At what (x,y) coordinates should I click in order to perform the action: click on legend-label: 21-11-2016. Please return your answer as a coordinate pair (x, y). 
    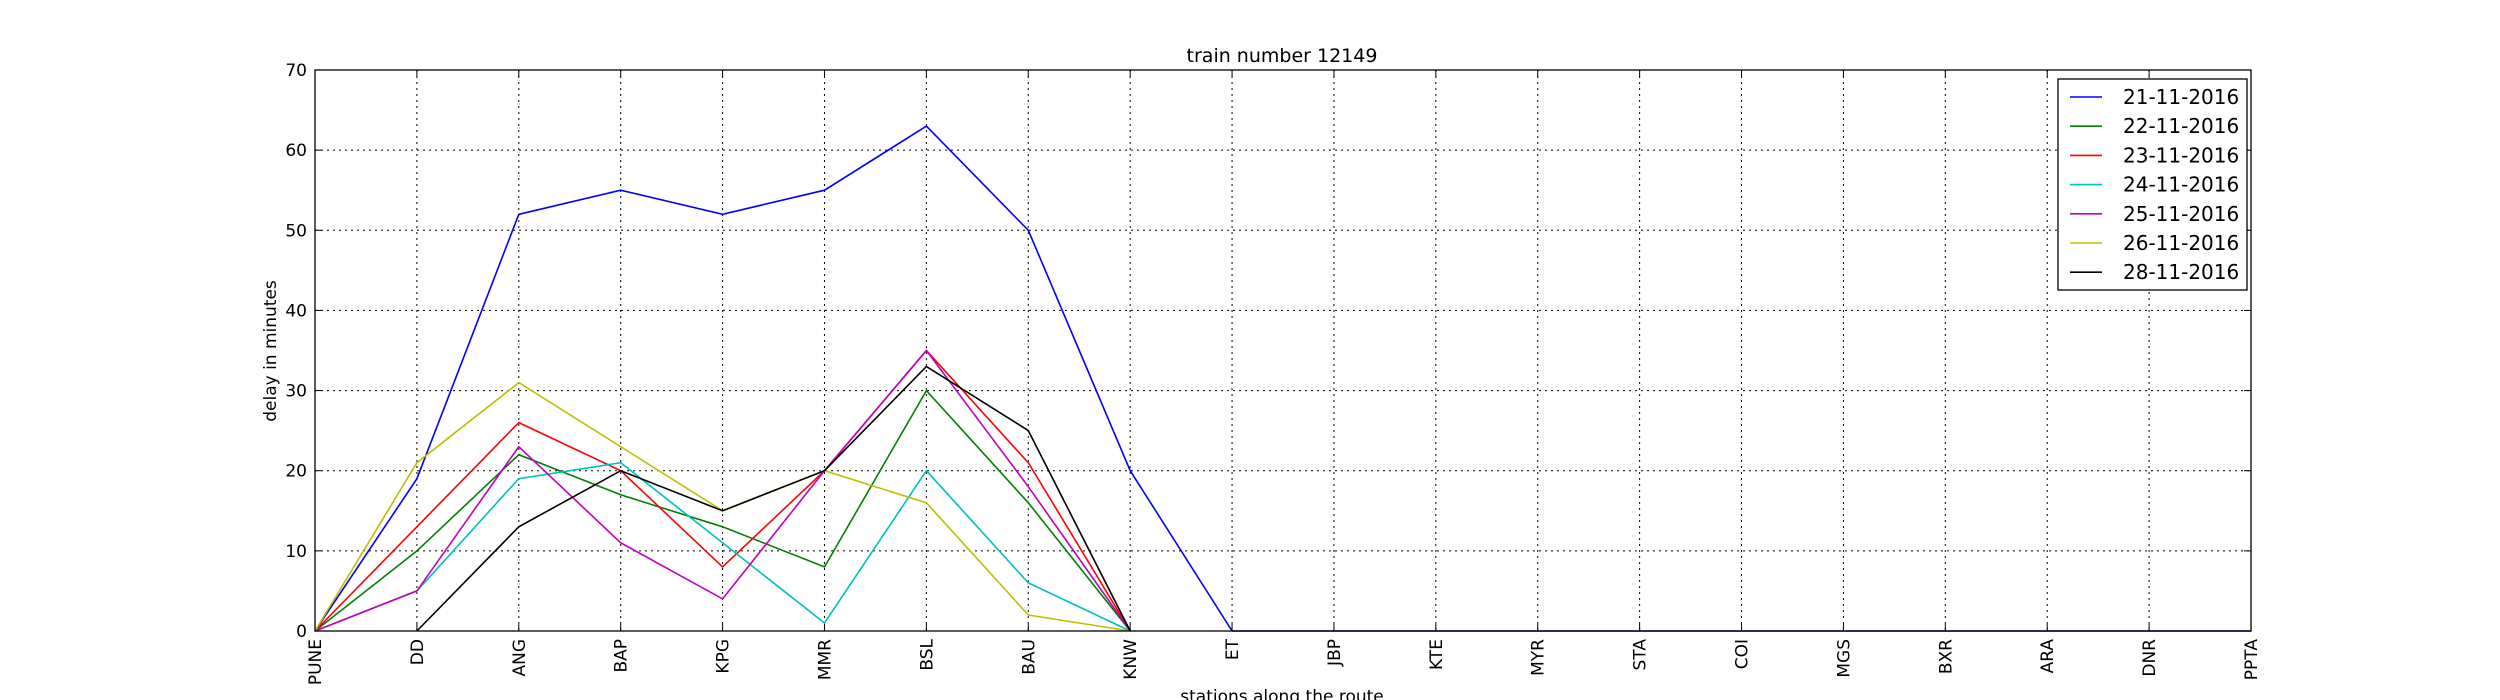
    Looking at the image, I should click on (2181, 97).